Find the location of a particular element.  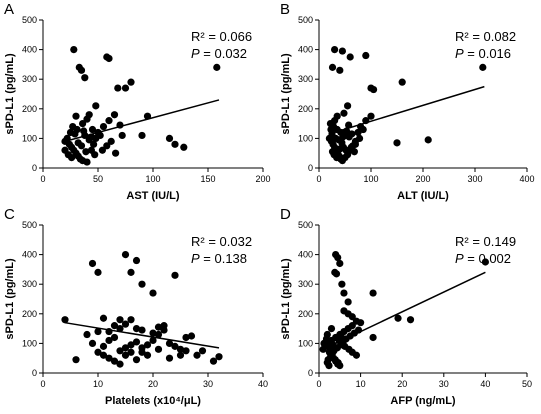

panel-letter: B is located at coordinates (285, 9).